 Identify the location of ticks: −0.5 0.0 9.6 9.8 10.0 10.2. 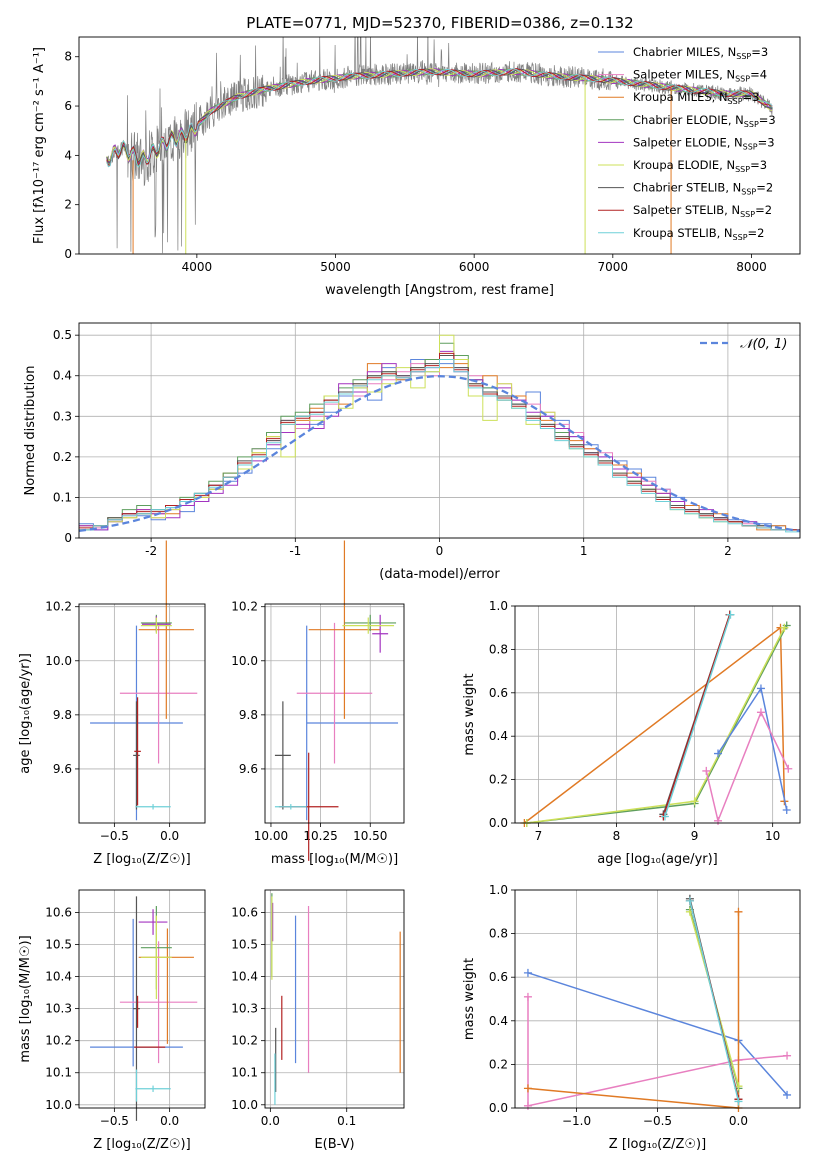
(112, 721).